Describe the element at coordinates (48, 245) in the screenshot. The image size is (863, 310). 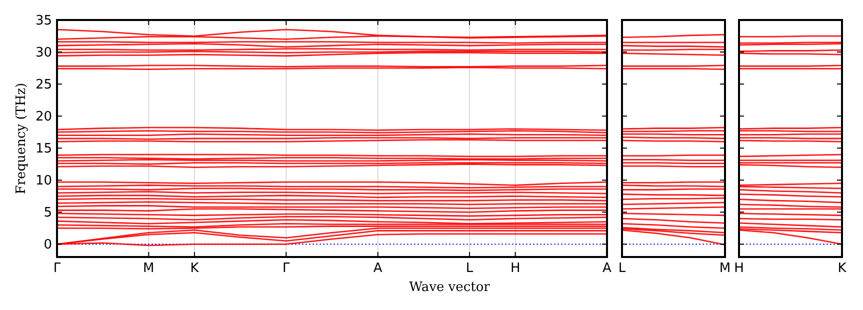
I see `y-tick-label: 0` at that location.